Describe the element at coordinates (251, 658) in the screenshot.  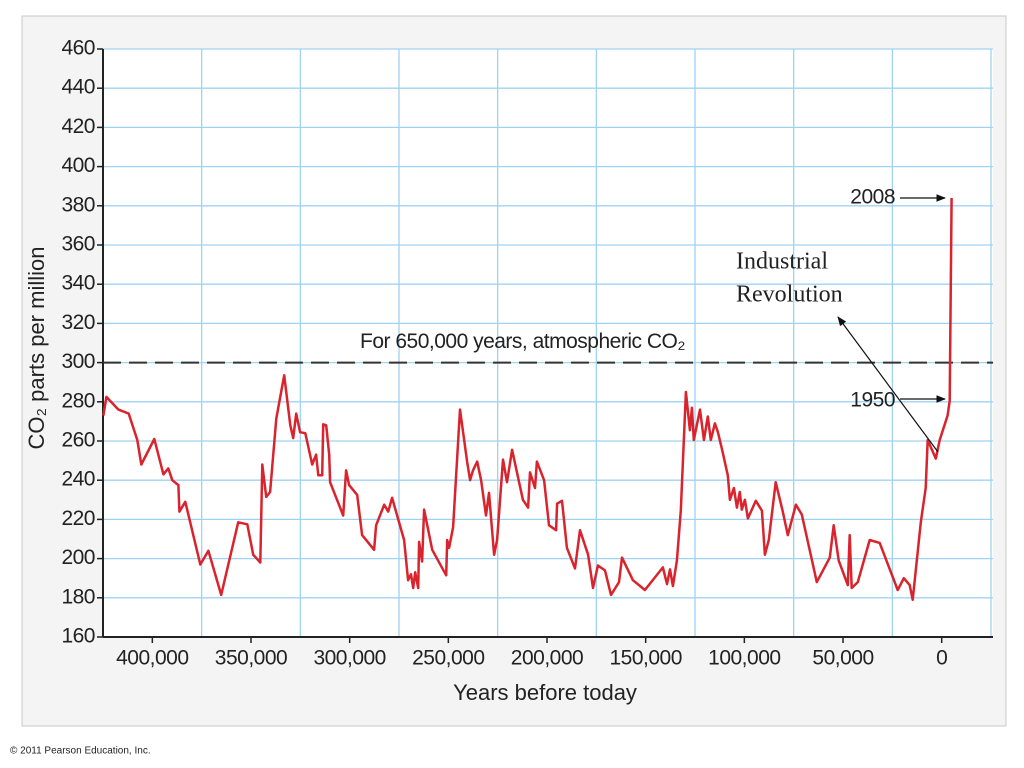
I see `x-tick-label: 350,000` at that location.